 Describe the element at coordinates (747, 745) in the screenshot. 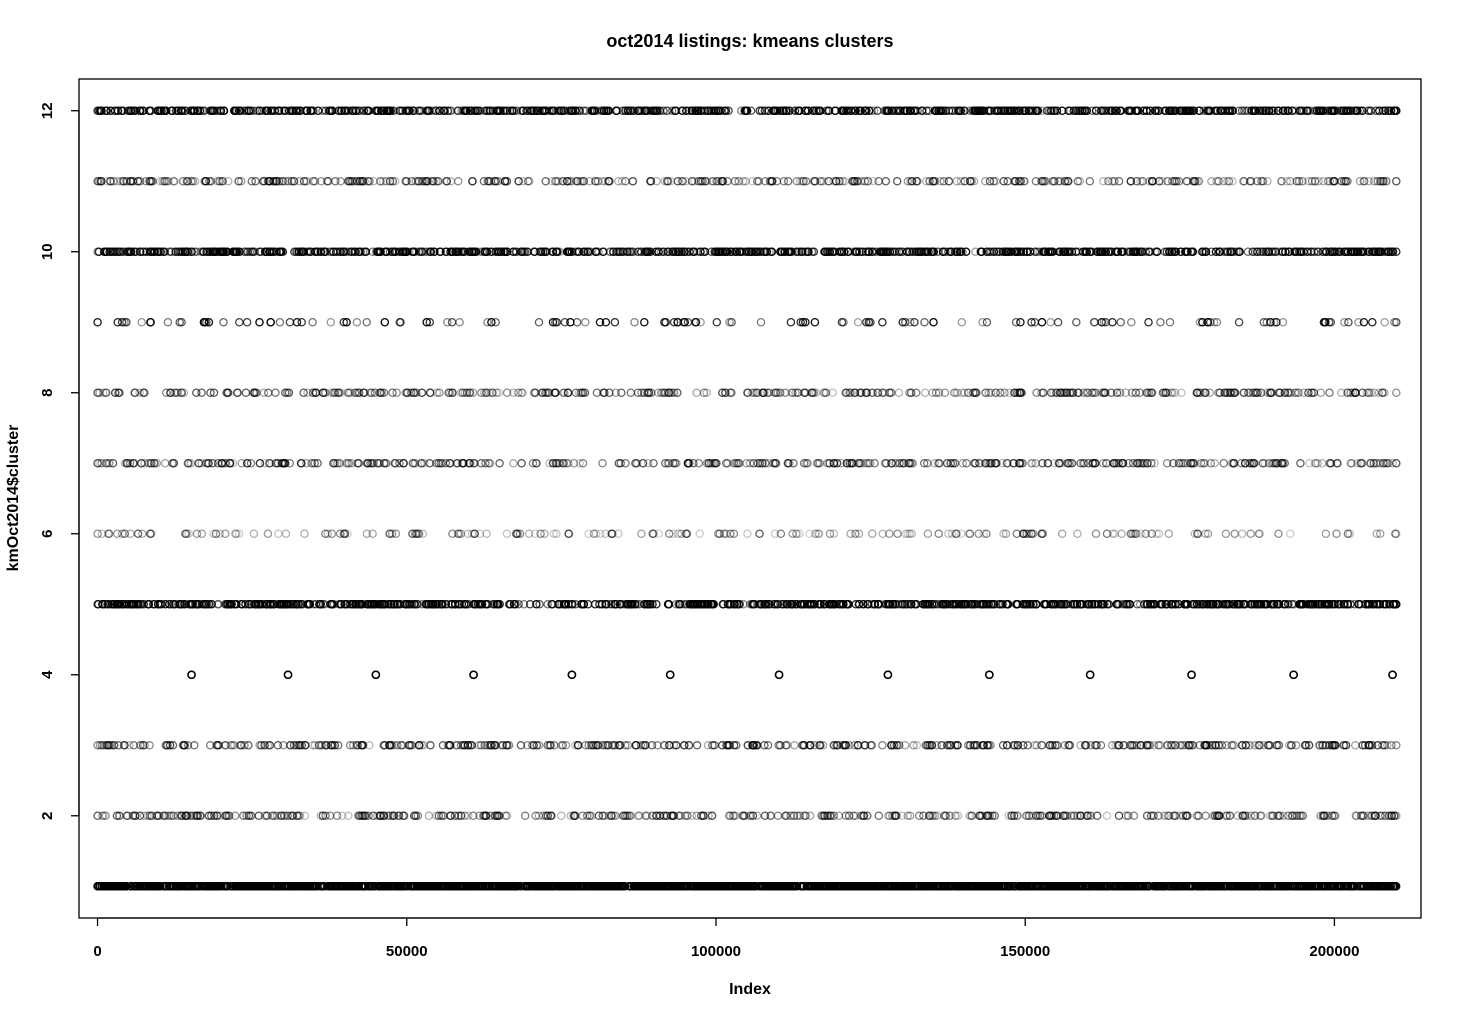

I see `cluster-3-points` at that location.